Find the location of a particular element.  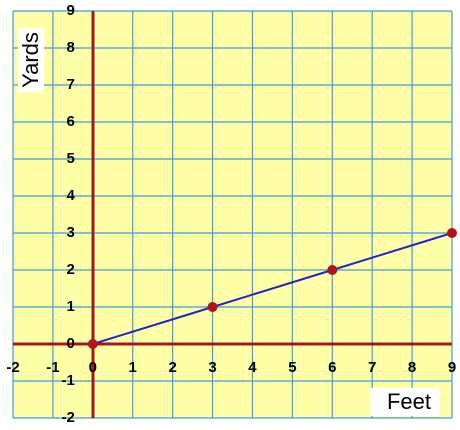

x-tick-label: 3 is located at coordinates (212, 367).